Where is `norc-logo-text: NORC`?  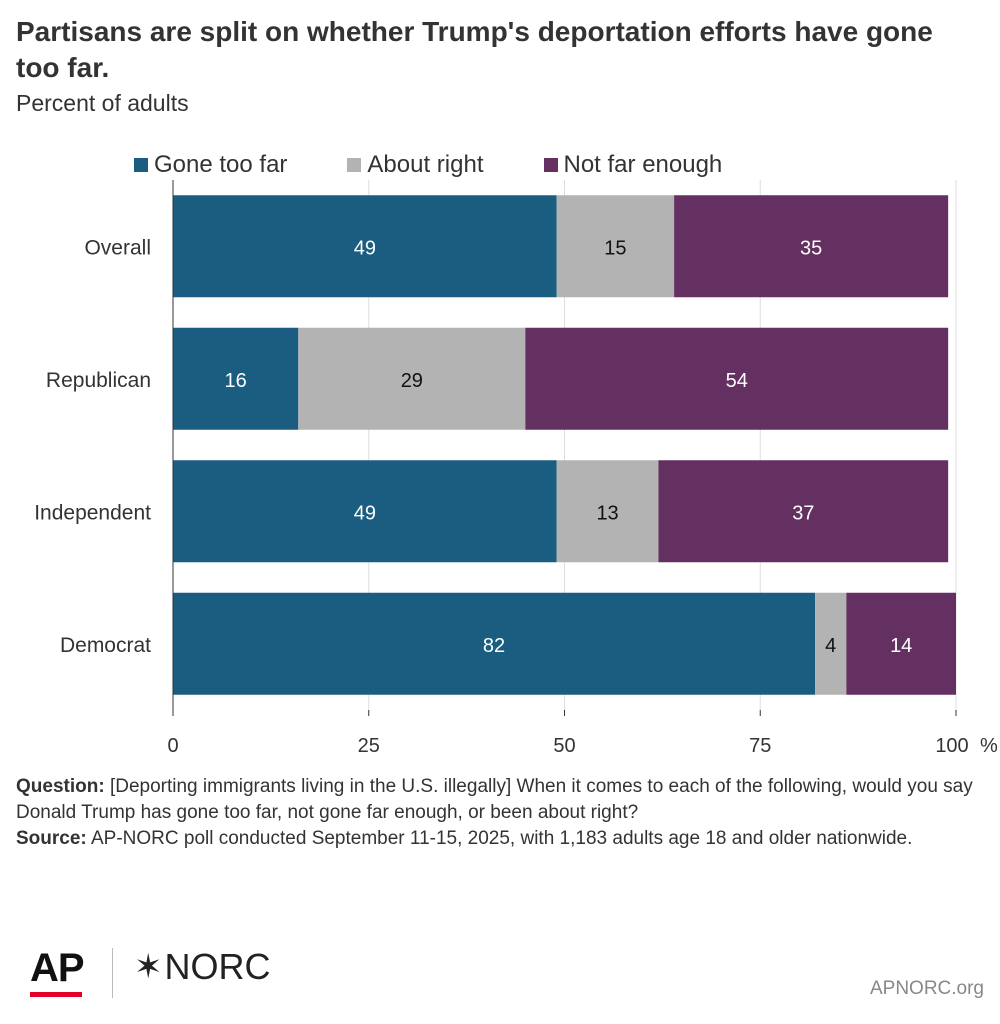 norc-logo-text: NORC is located at coordinates (217, 966).